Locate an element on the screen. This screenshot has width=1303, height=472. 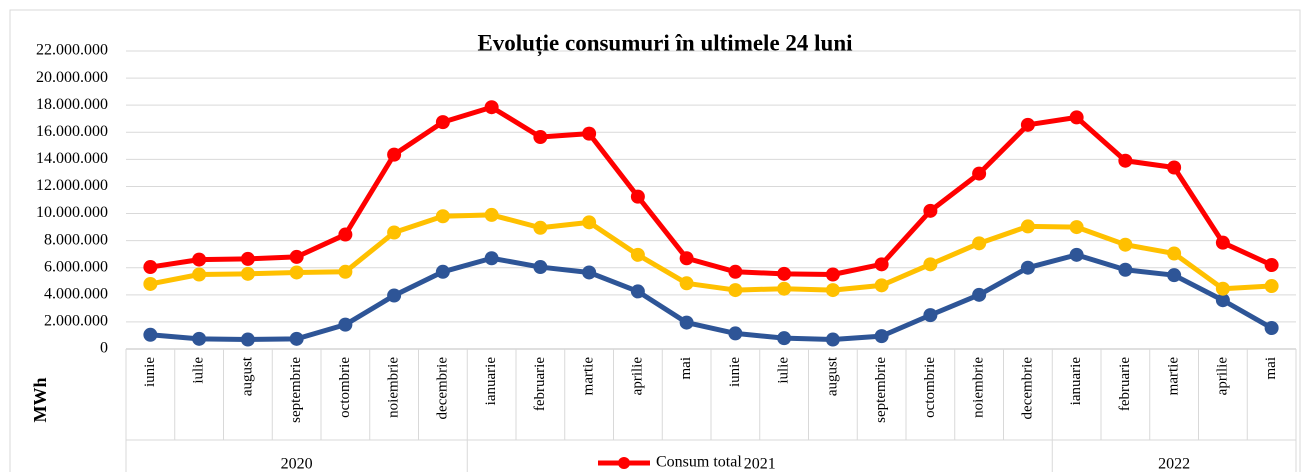
x-tick-label: august is located at coordinates (832, 376).